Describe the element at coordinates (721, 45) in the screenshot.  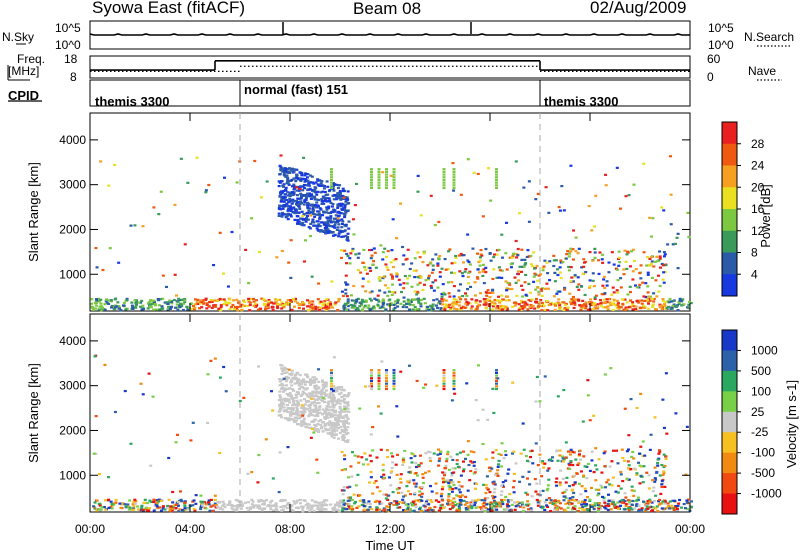
I see `nsearch-tick-bottom: 10^0` at that location.